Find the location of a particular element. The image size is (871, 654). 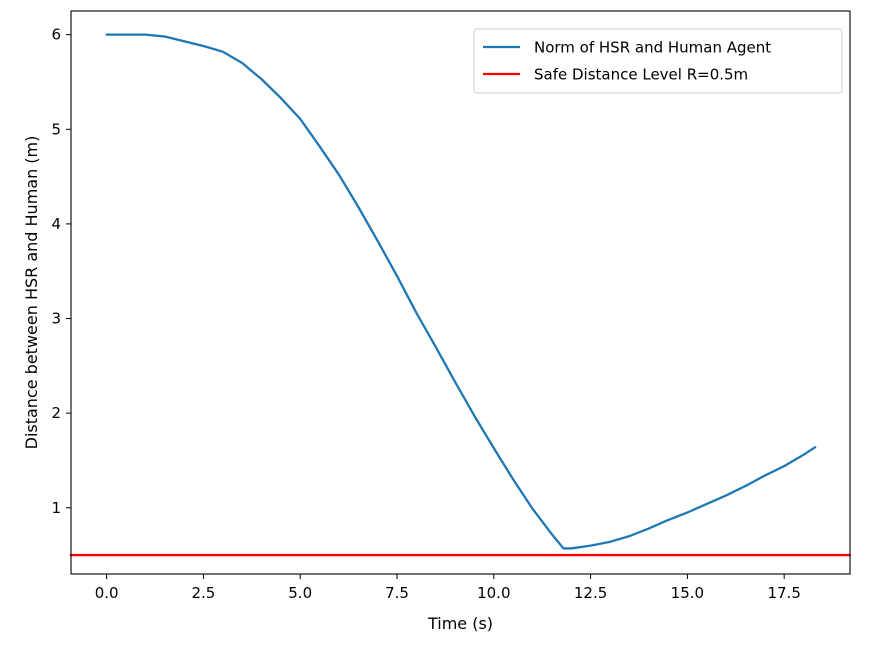

legend-label-norm: Norm of HSR and Human Agent is located at coordinates (652, 48).